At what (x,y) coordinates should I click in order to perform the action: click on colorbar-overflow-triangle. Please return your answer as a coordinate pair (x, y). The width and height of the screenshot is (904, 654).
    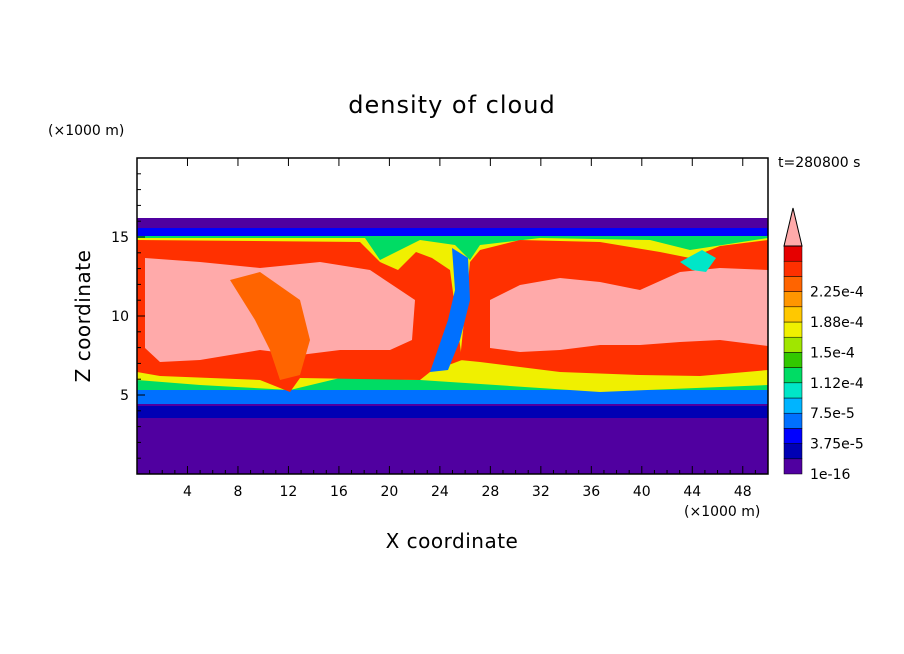
    Looking at the image, I should click on (793, 227).